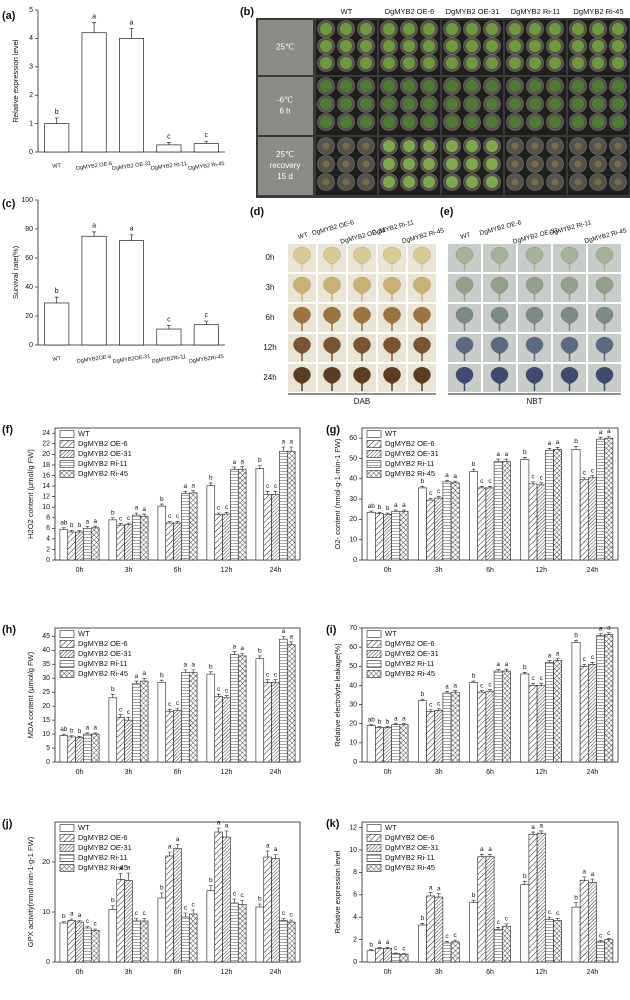  I want to click on x-tick-label: DgMYB2 OE-31, so click(132, 166).